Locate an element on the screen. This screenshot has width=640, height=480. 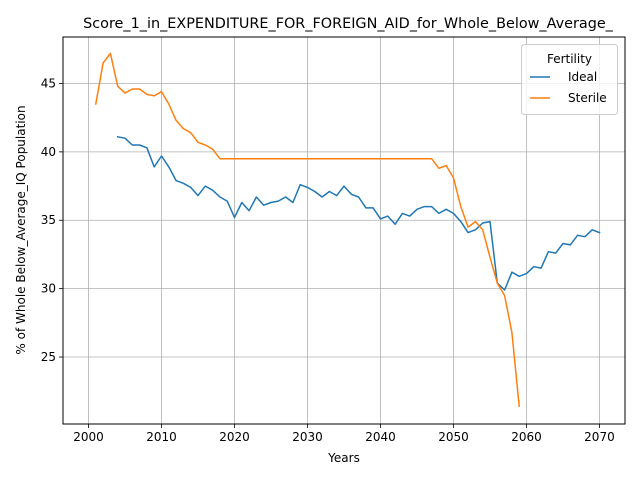
x-tick-label: 2030 is located at coordinates (307, 437).